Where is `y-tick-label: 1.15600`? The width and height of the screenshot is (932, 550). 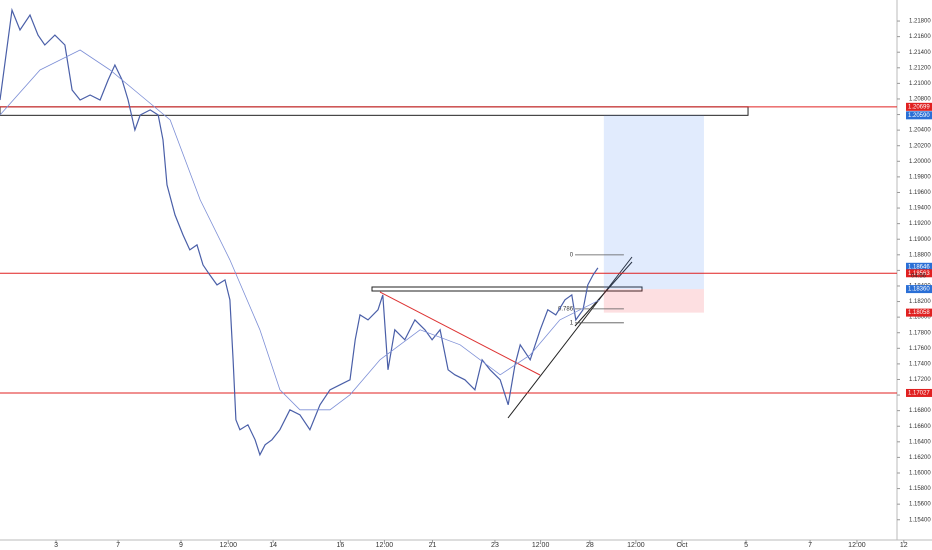 y-tick-label: 1.15600 is located at coordinates (920, 505).